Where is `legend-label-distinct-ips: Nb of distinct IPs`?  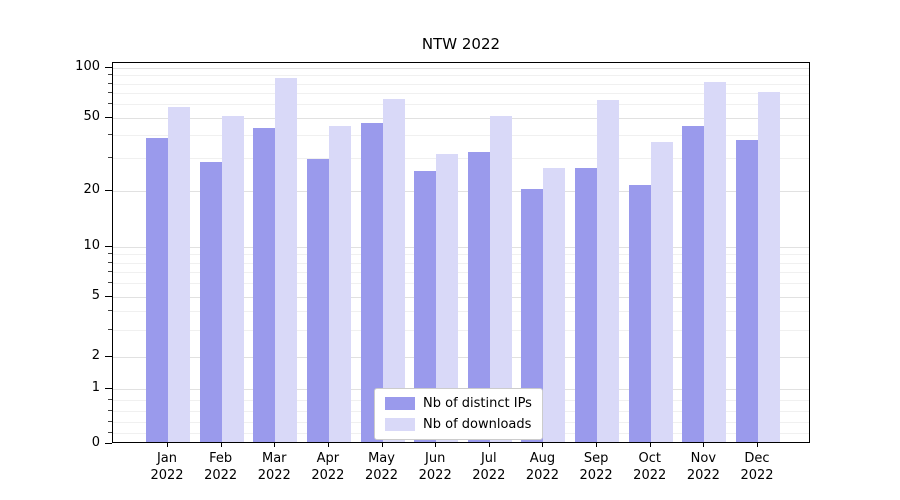 legend-label-distinct-ips: Nb of distinct IPs is located at coordinates (477, 403).